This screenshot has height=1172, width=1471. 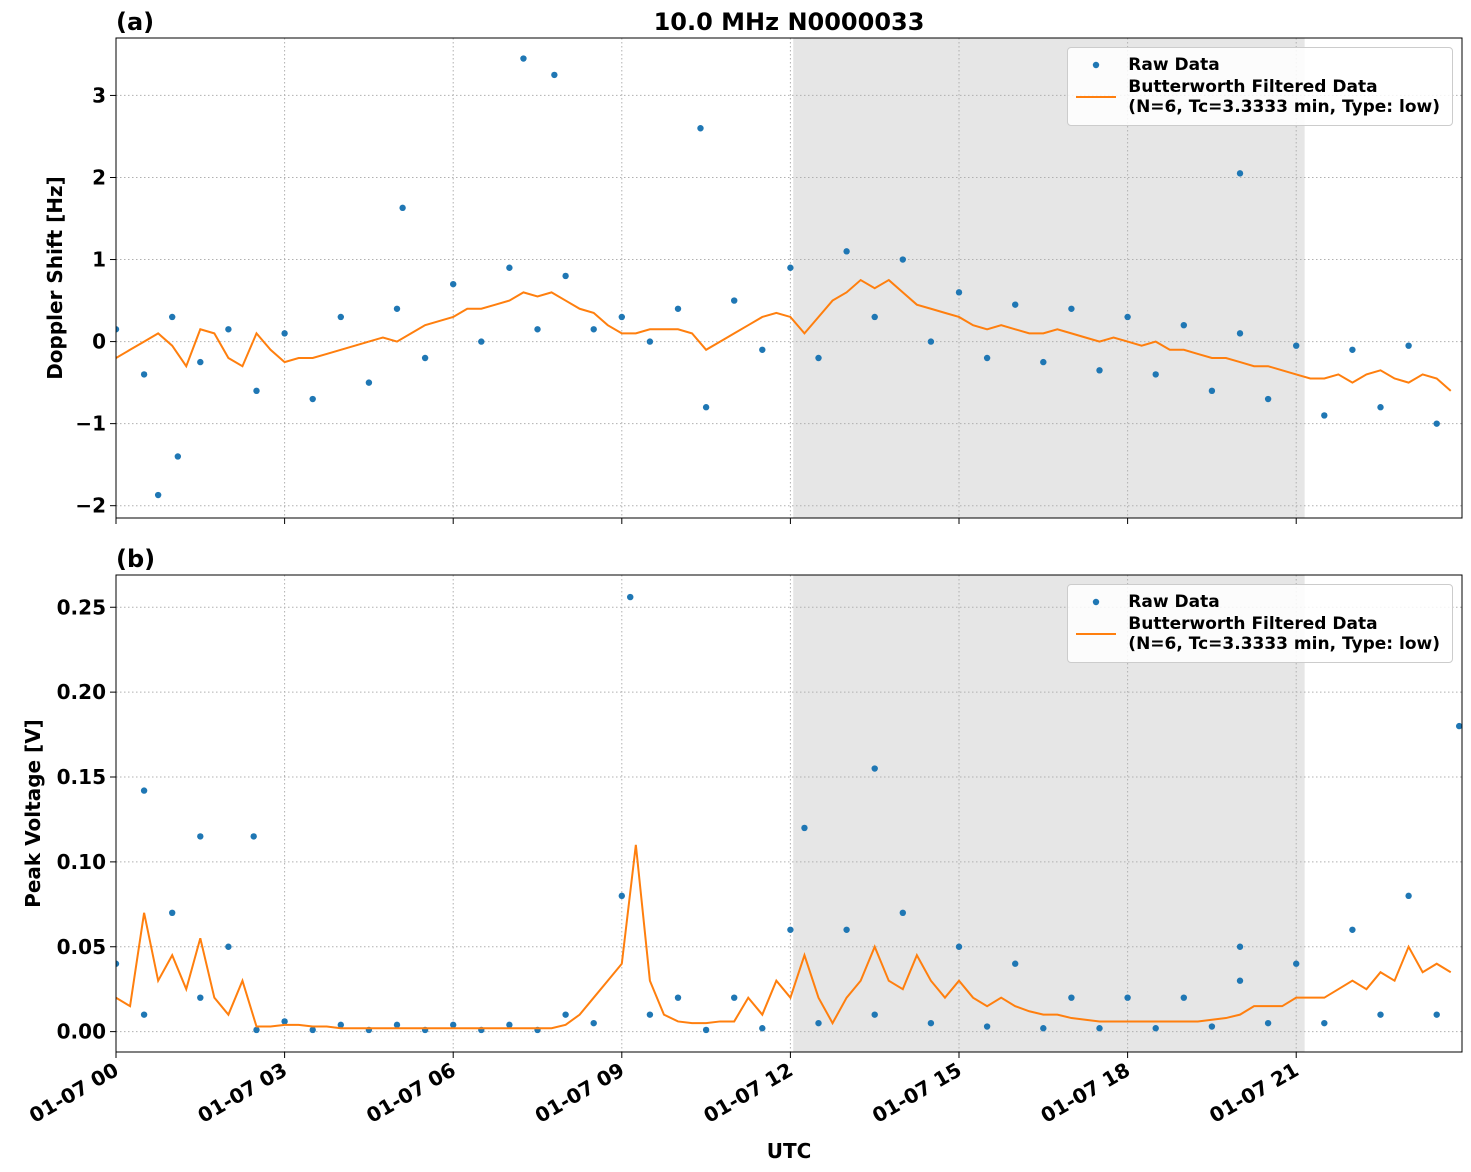 What do you see at coordinates (74, 1093) in the screenshot?
I see `x-tick-label: 01-07 00` at bounding box center [74, 1093].